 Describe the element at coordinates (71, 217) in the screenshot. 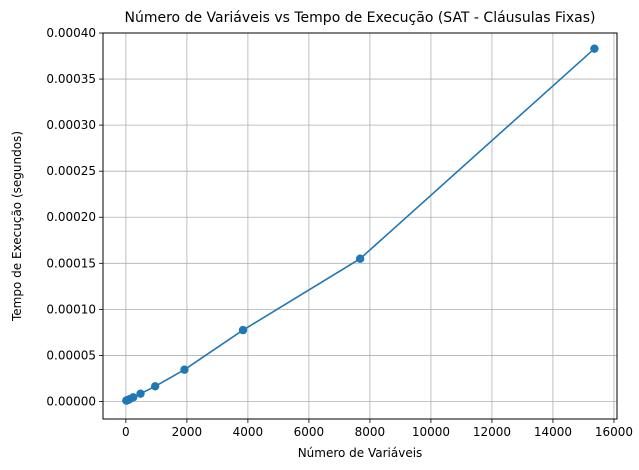

I see `y-tick-label: 0.00020` at that location.